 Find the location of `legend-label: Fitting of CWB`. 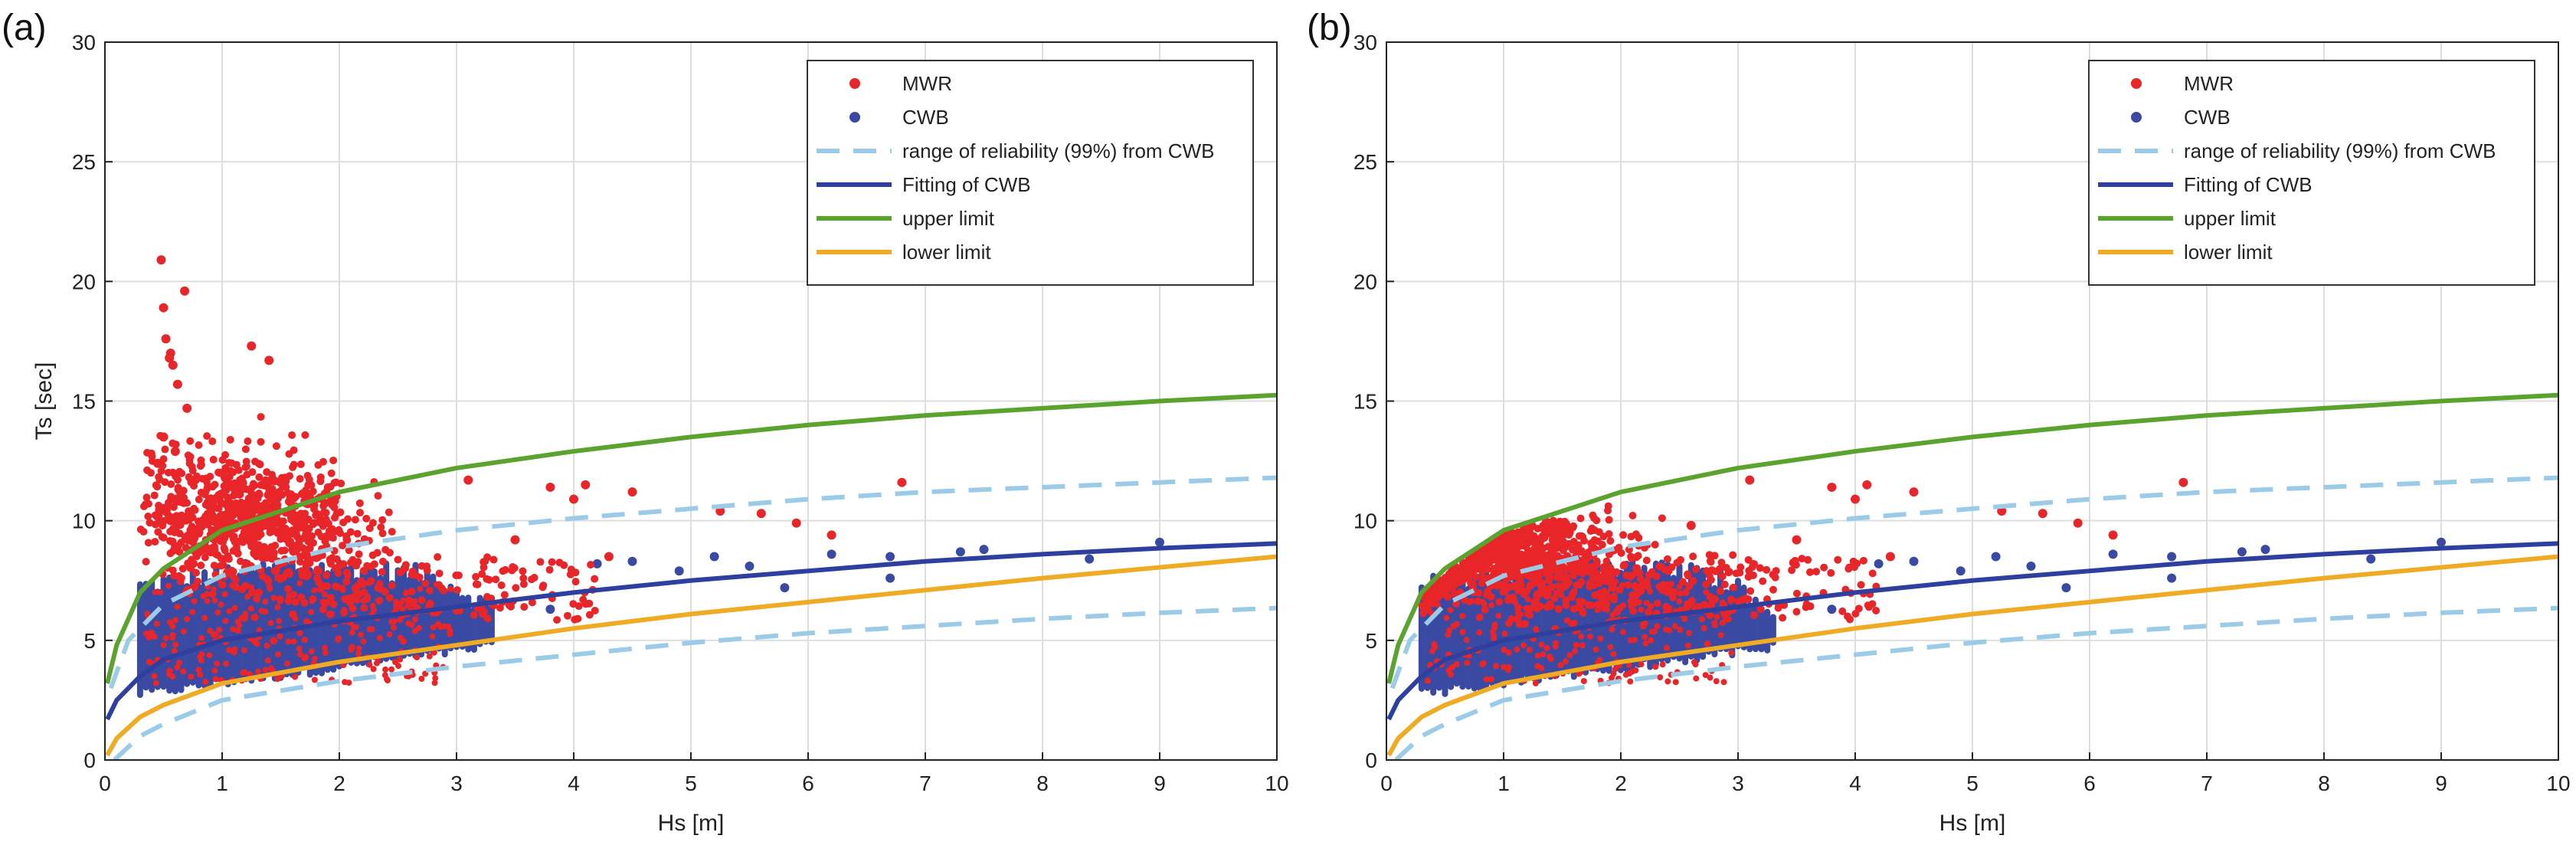

legend-label: Fitting of CWB is located at coordinates (2248, 184).